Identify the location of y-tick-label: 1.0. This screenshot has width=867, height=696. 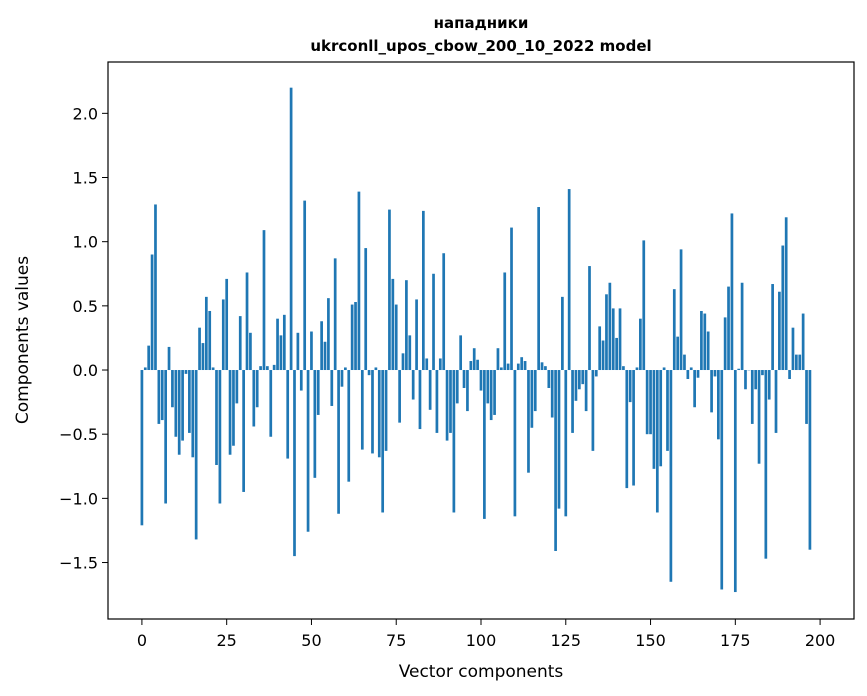
(85, 242).